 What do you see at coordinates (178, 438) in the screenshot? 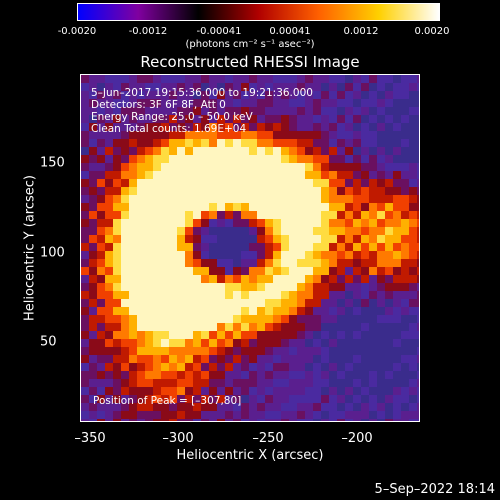
I see `x-tick: –300` at bounding box center [178, 438].